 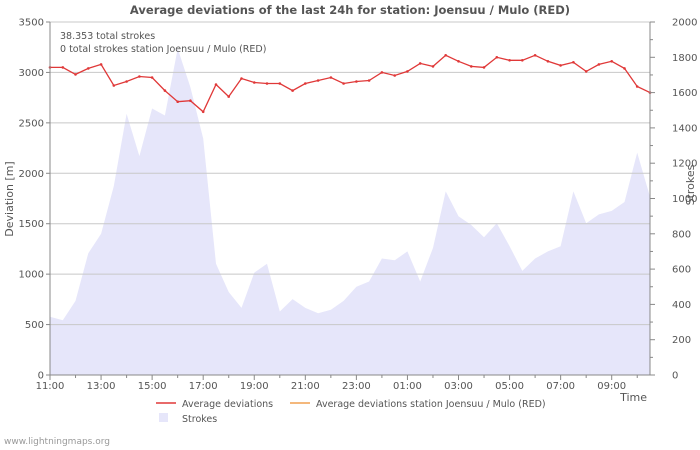 I want to click on legend-label-average-deviations: Average deviations, so click(x=227, y=404).